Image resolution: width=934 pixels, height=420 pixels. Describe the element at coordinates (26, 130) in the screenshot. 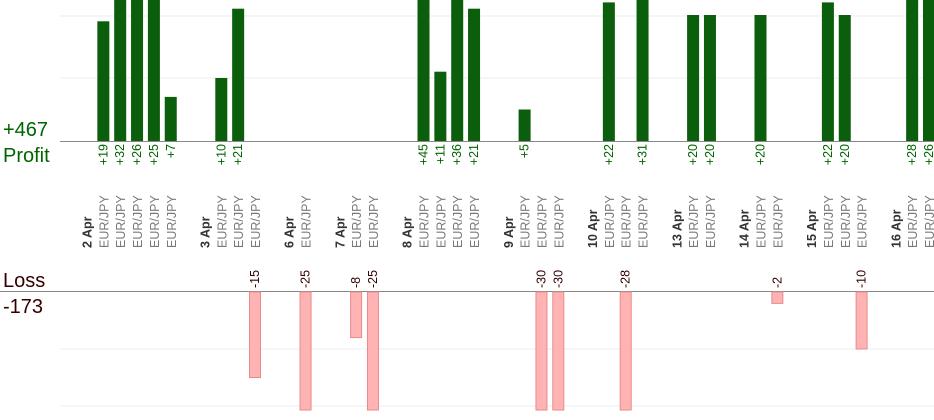

I see `profit-total: +467` at that location.